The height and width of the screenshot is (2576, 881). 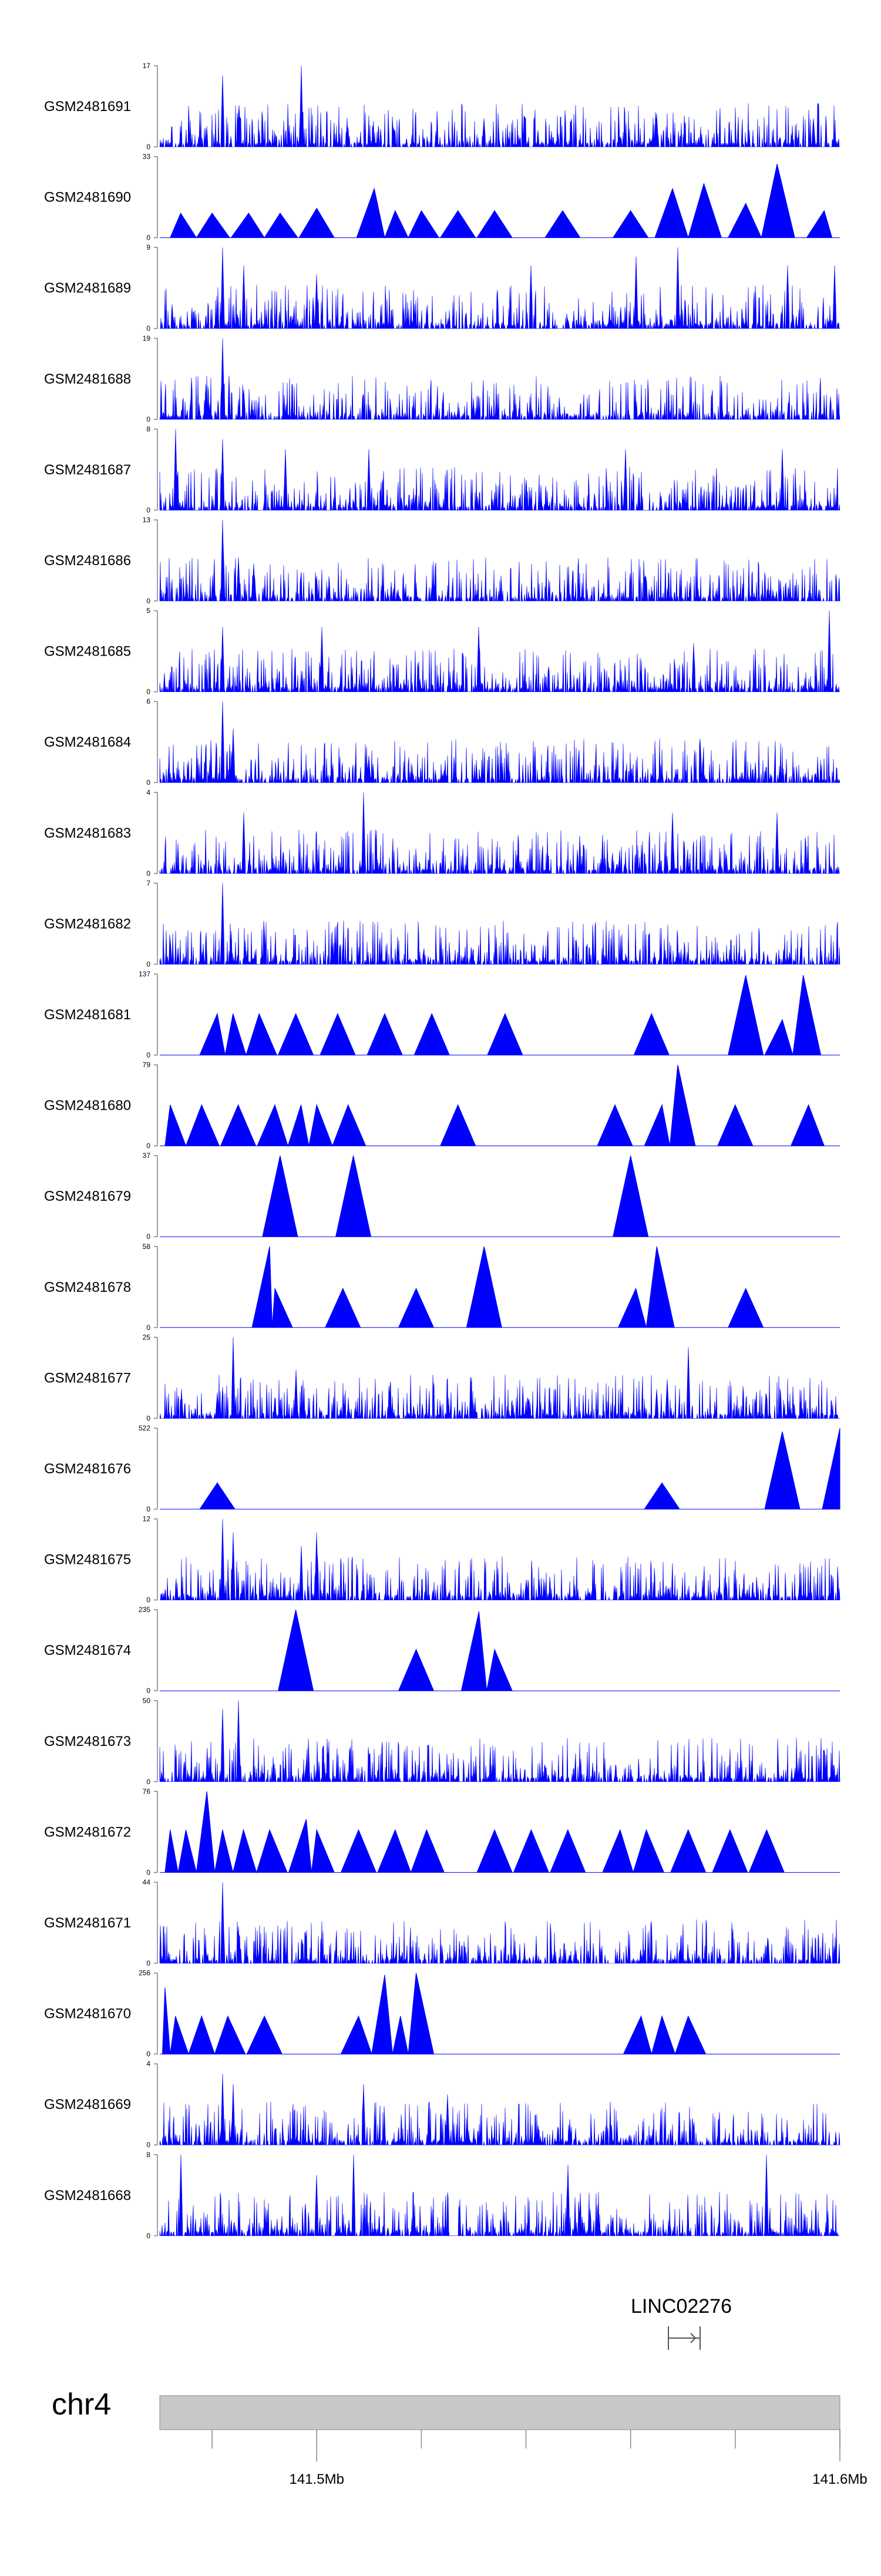 What do you see at coordinates (148, 247) in the screenshot?
I see `y-max-label: 9` at bounding box center [148, 247].